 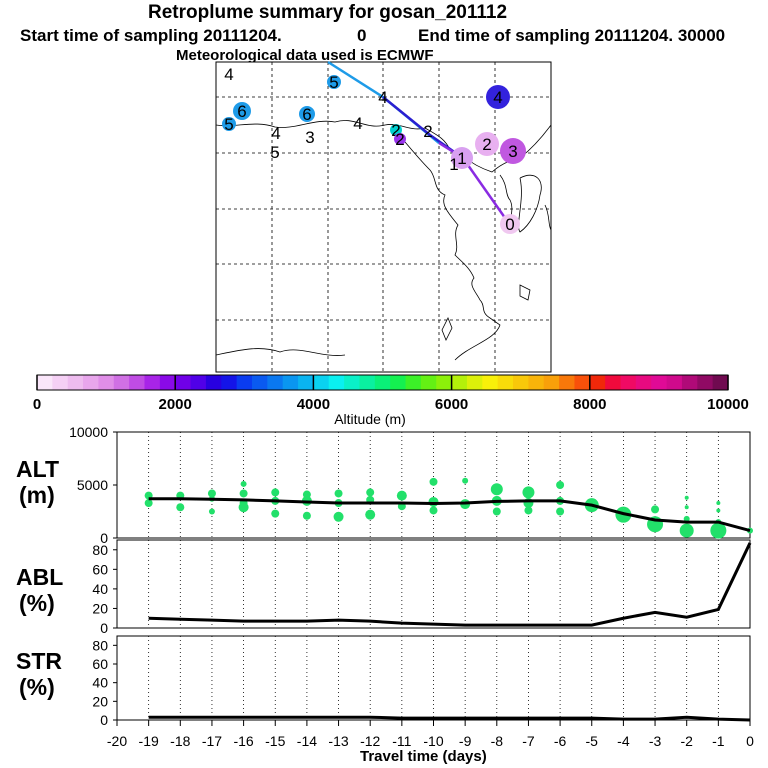 I want to click on colorbar-tick-label: 10000, so click(x=728, y=404).